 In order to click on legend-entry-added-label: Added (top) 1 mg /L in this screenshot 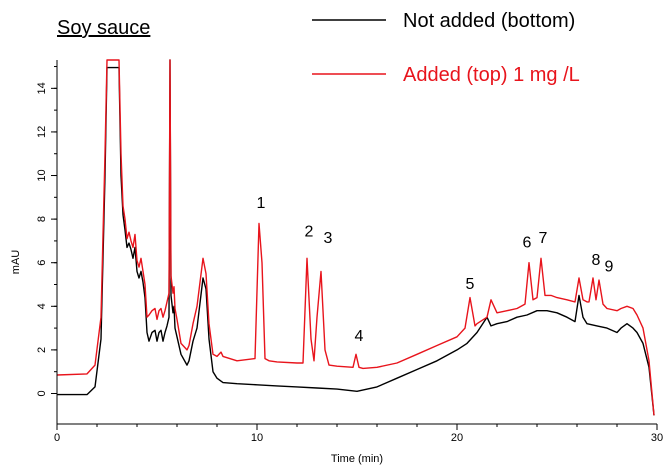, I will do `click(491, 75)`.